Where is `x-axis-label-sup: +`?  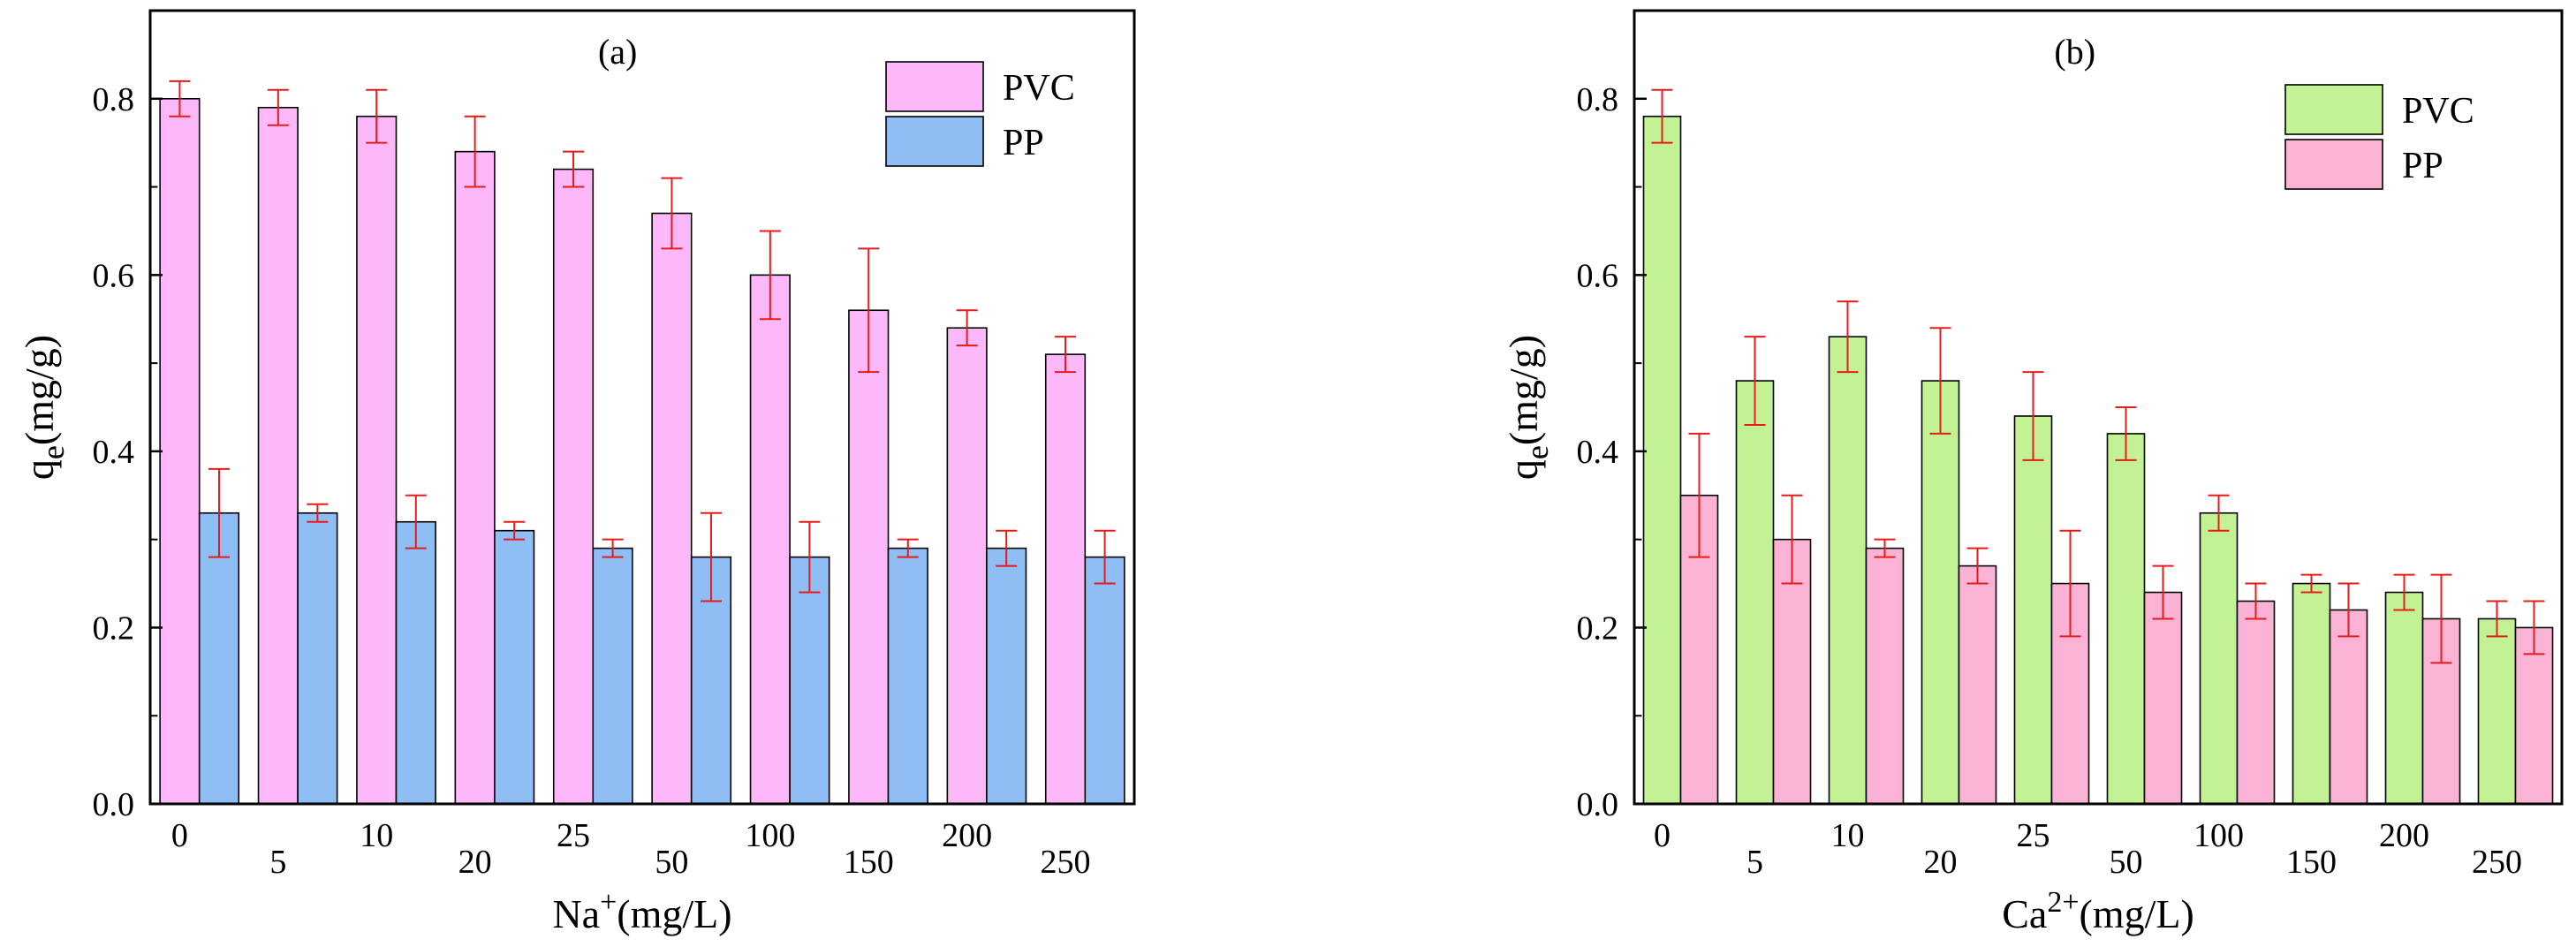 x-axis-label-sup: + is located at coordinates (609, 903).